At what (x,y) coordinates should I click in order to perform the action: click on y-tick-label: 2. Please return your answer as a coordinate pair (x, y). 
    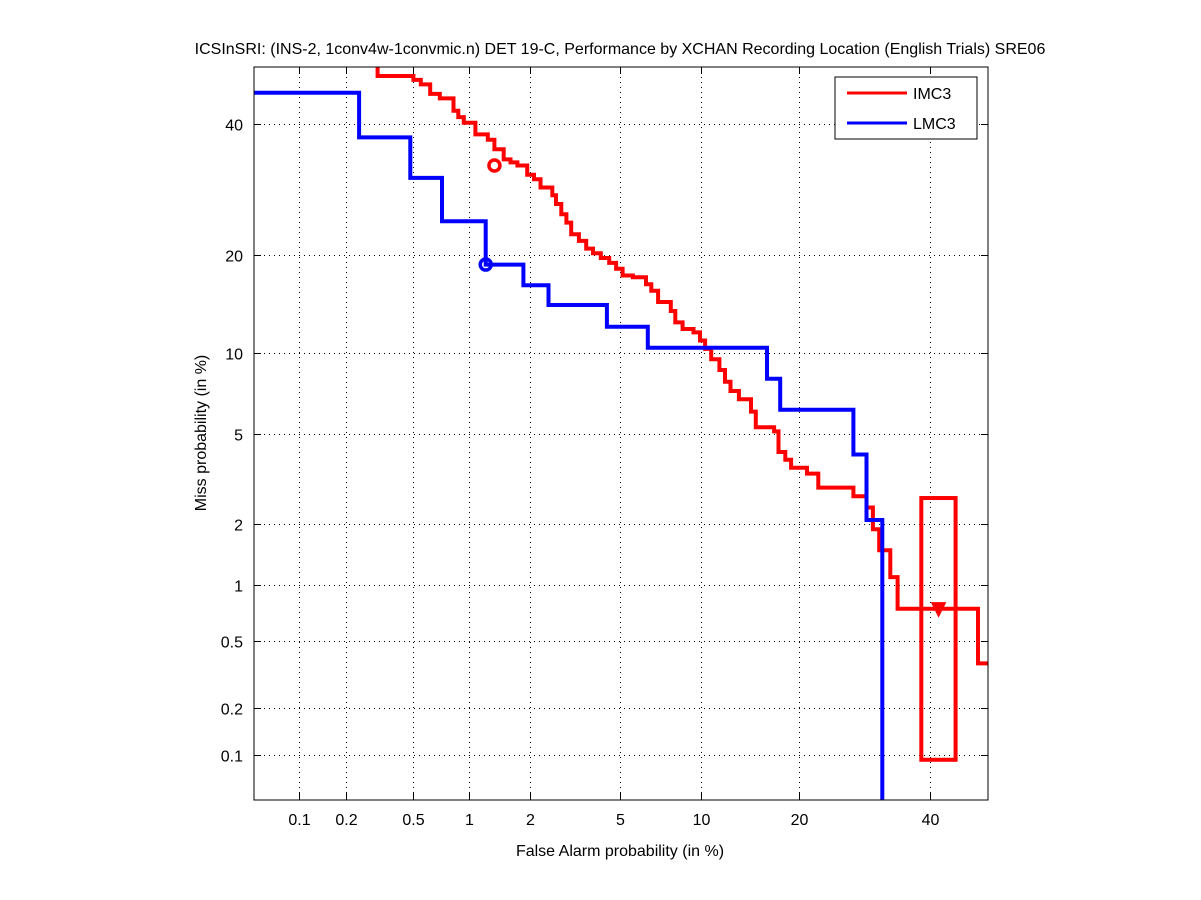
    Looking at the image, I should click on (238, 526).